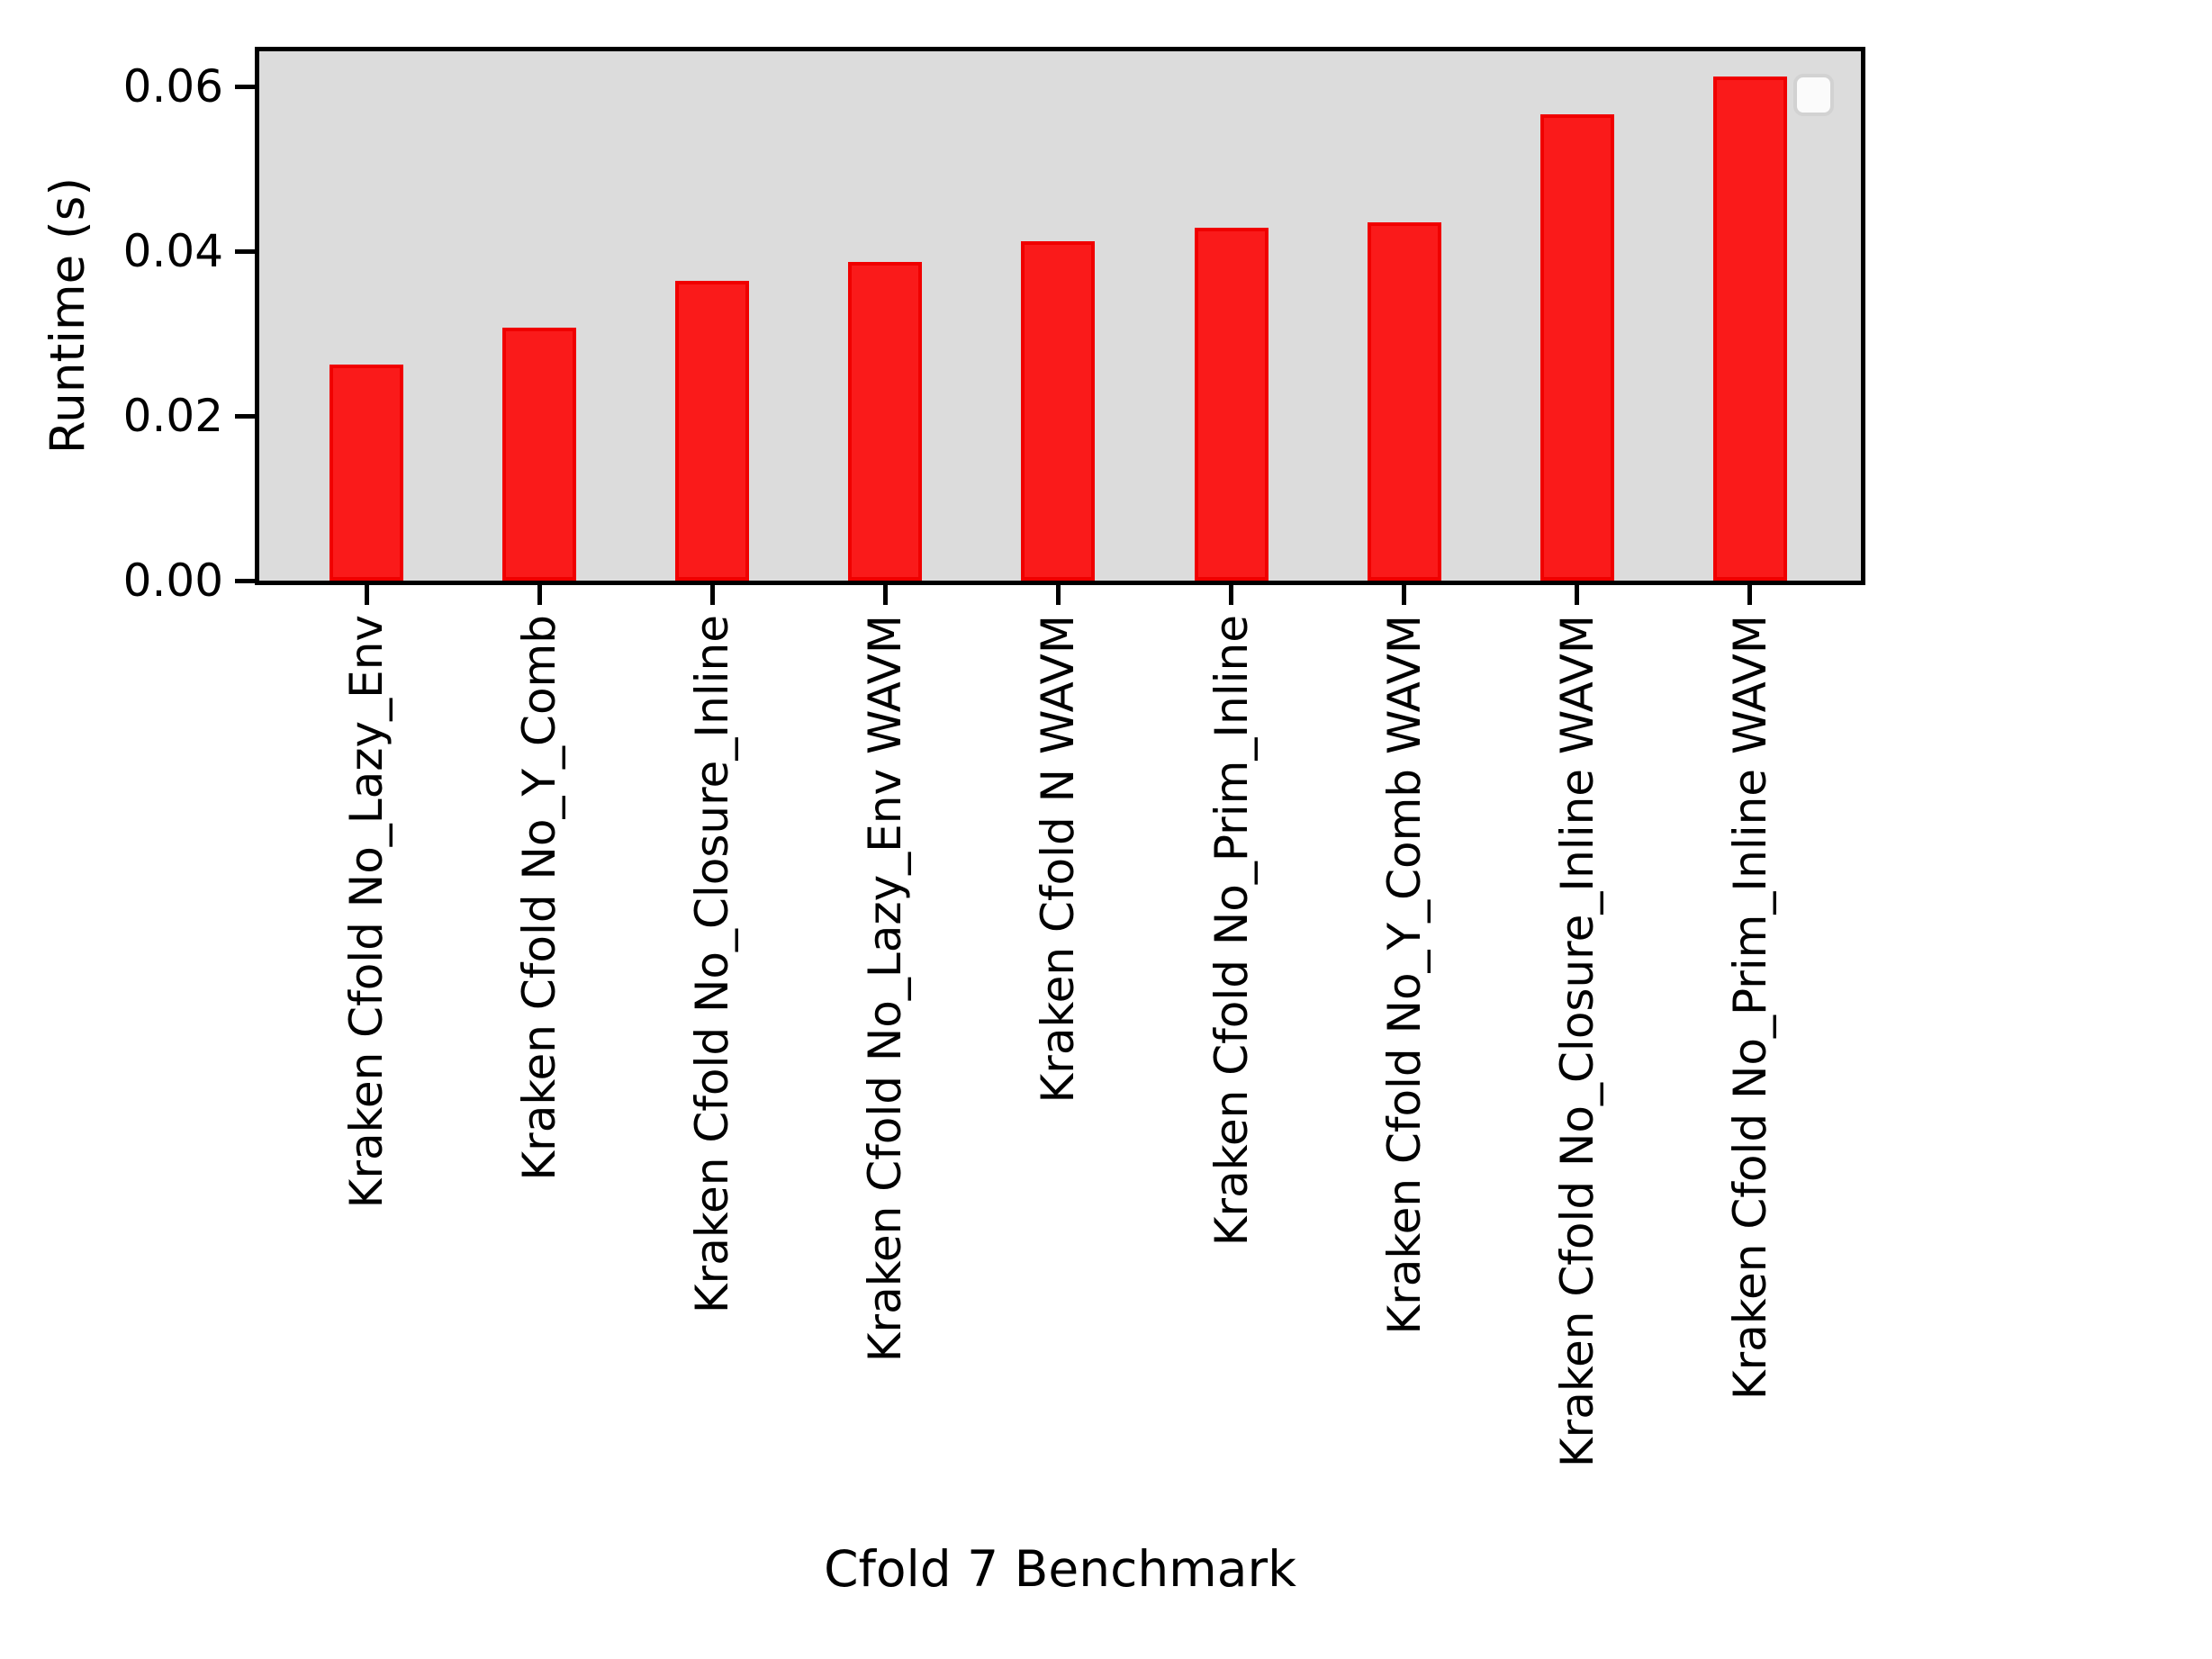 This screenshot has height=1659, width=2212. I want to click on x-tick-label: Kraken Cfold No_Lazy_Env WAVM, so click(885, 990).